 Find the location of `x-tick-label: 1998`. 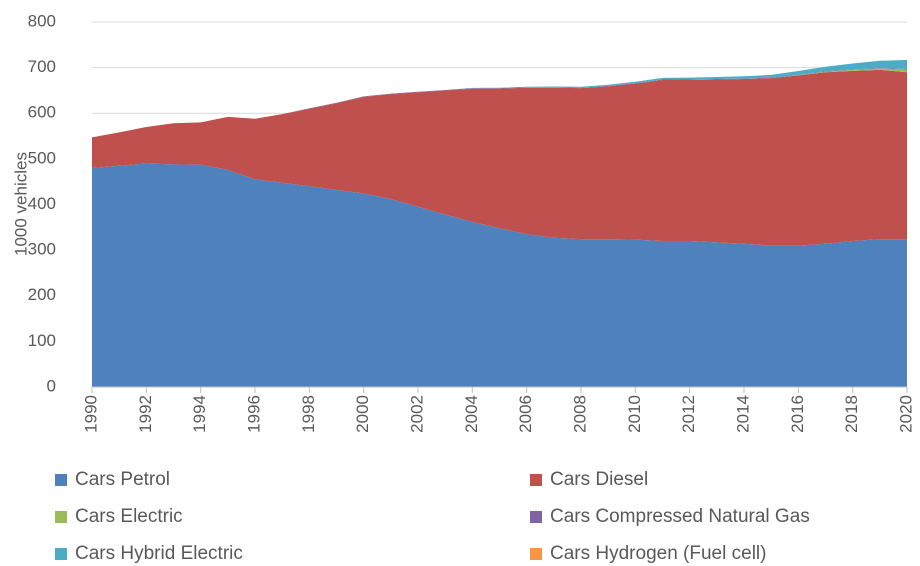

x-tick-label: 1998 is located at coordinates (308, 414).